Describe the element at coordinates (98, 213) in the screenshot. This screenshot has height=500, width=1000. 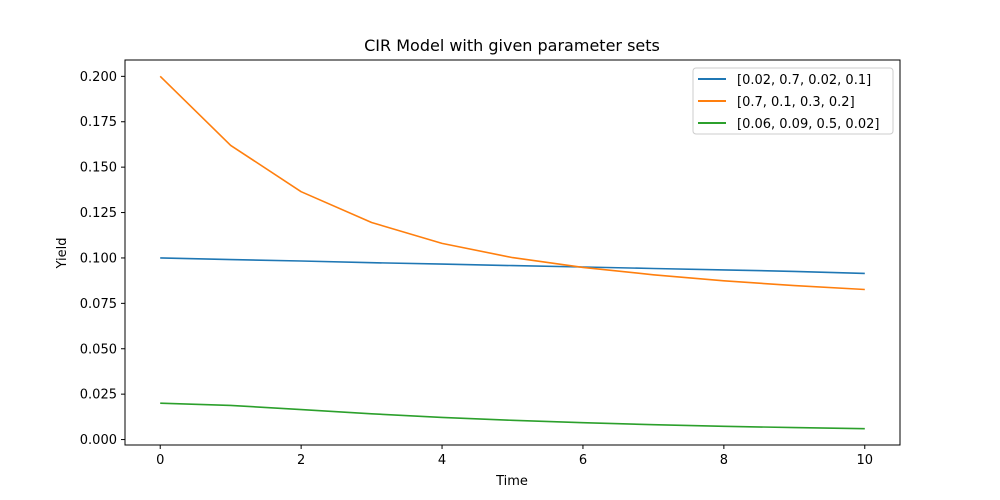
I see `y-tick-label: 0.125` at that location.